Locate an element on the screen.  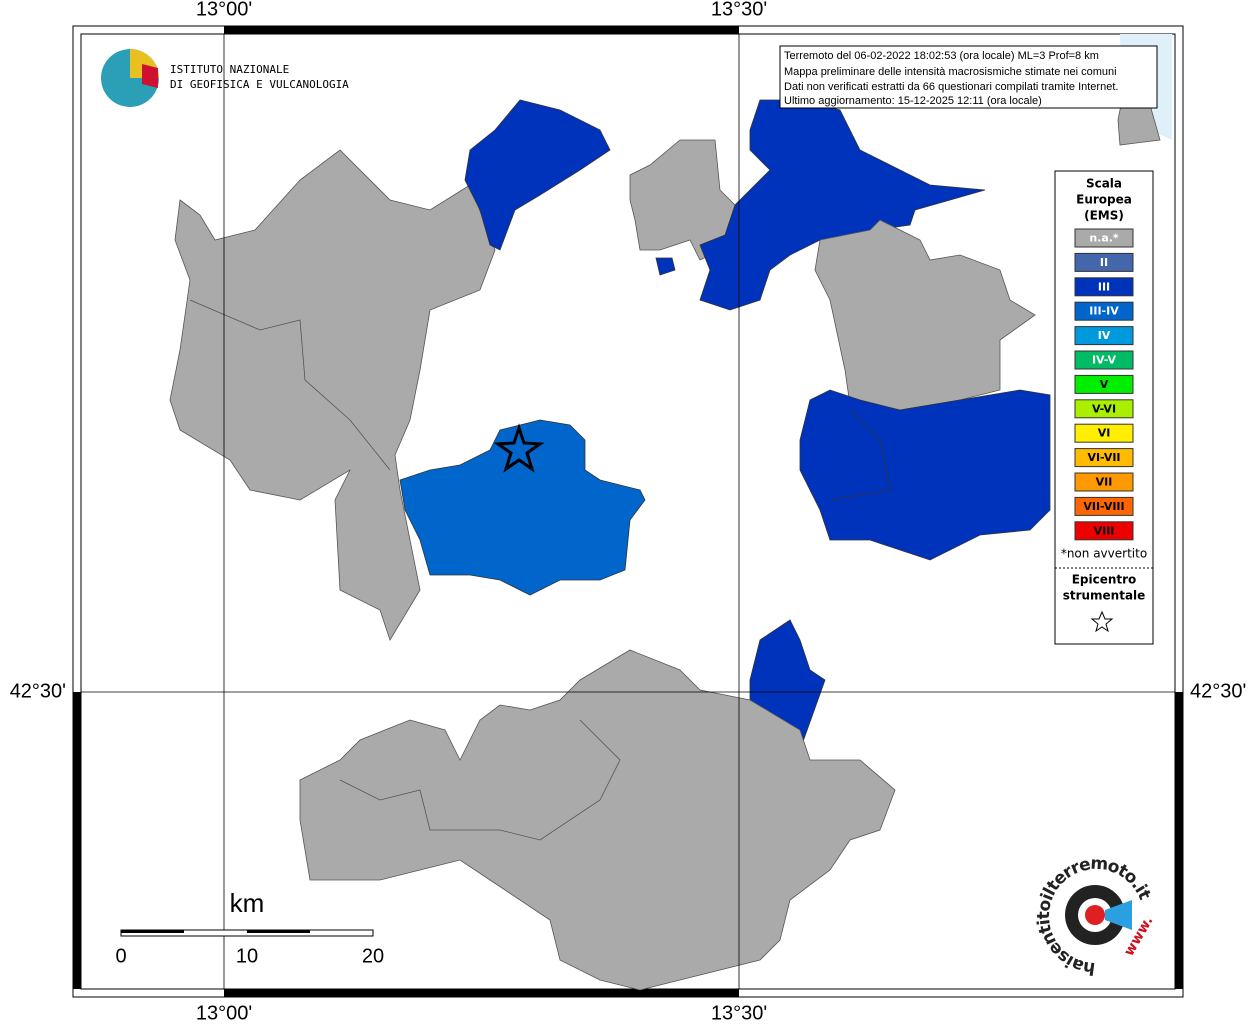
scale-label: 10 is located at coordinates (247, 956).